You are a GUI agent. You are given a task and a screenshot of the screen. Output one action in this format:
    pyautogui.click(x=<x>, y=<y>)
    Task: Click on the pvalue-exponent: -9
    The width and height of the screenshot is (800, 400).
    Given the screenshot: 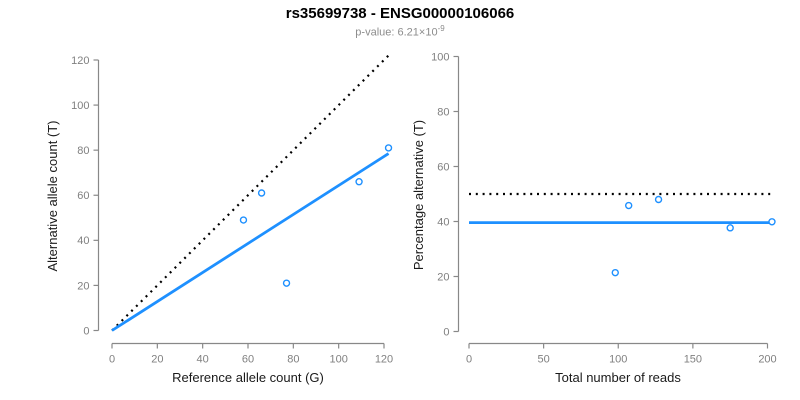 What is the action you would take?
    pyautogui.click(x=441, y=28)
    